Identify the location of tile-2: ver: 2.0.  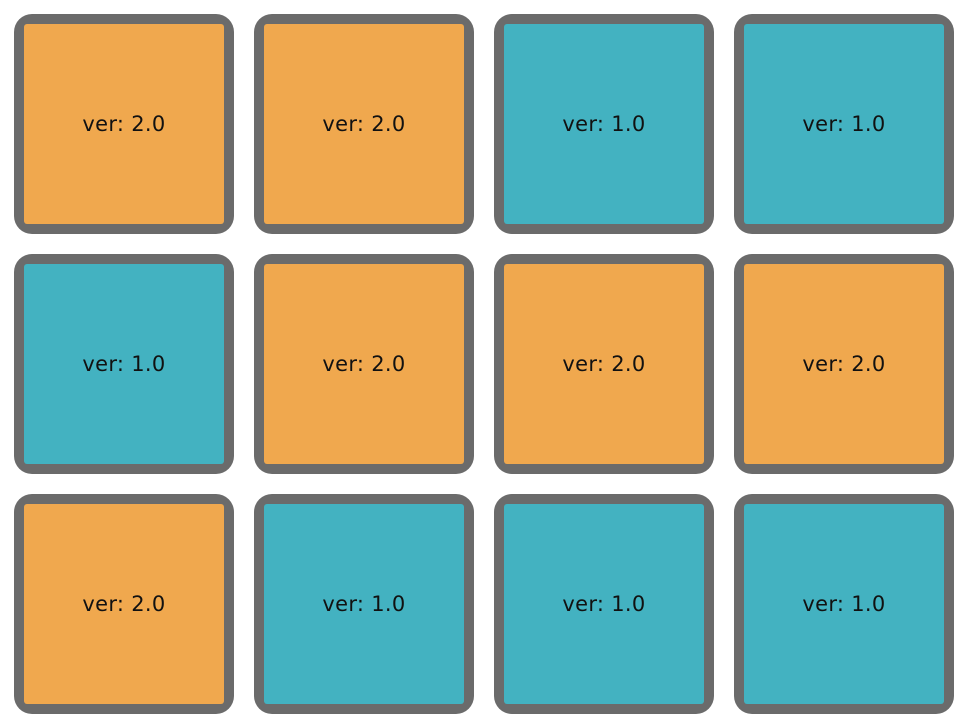
(364, 124).